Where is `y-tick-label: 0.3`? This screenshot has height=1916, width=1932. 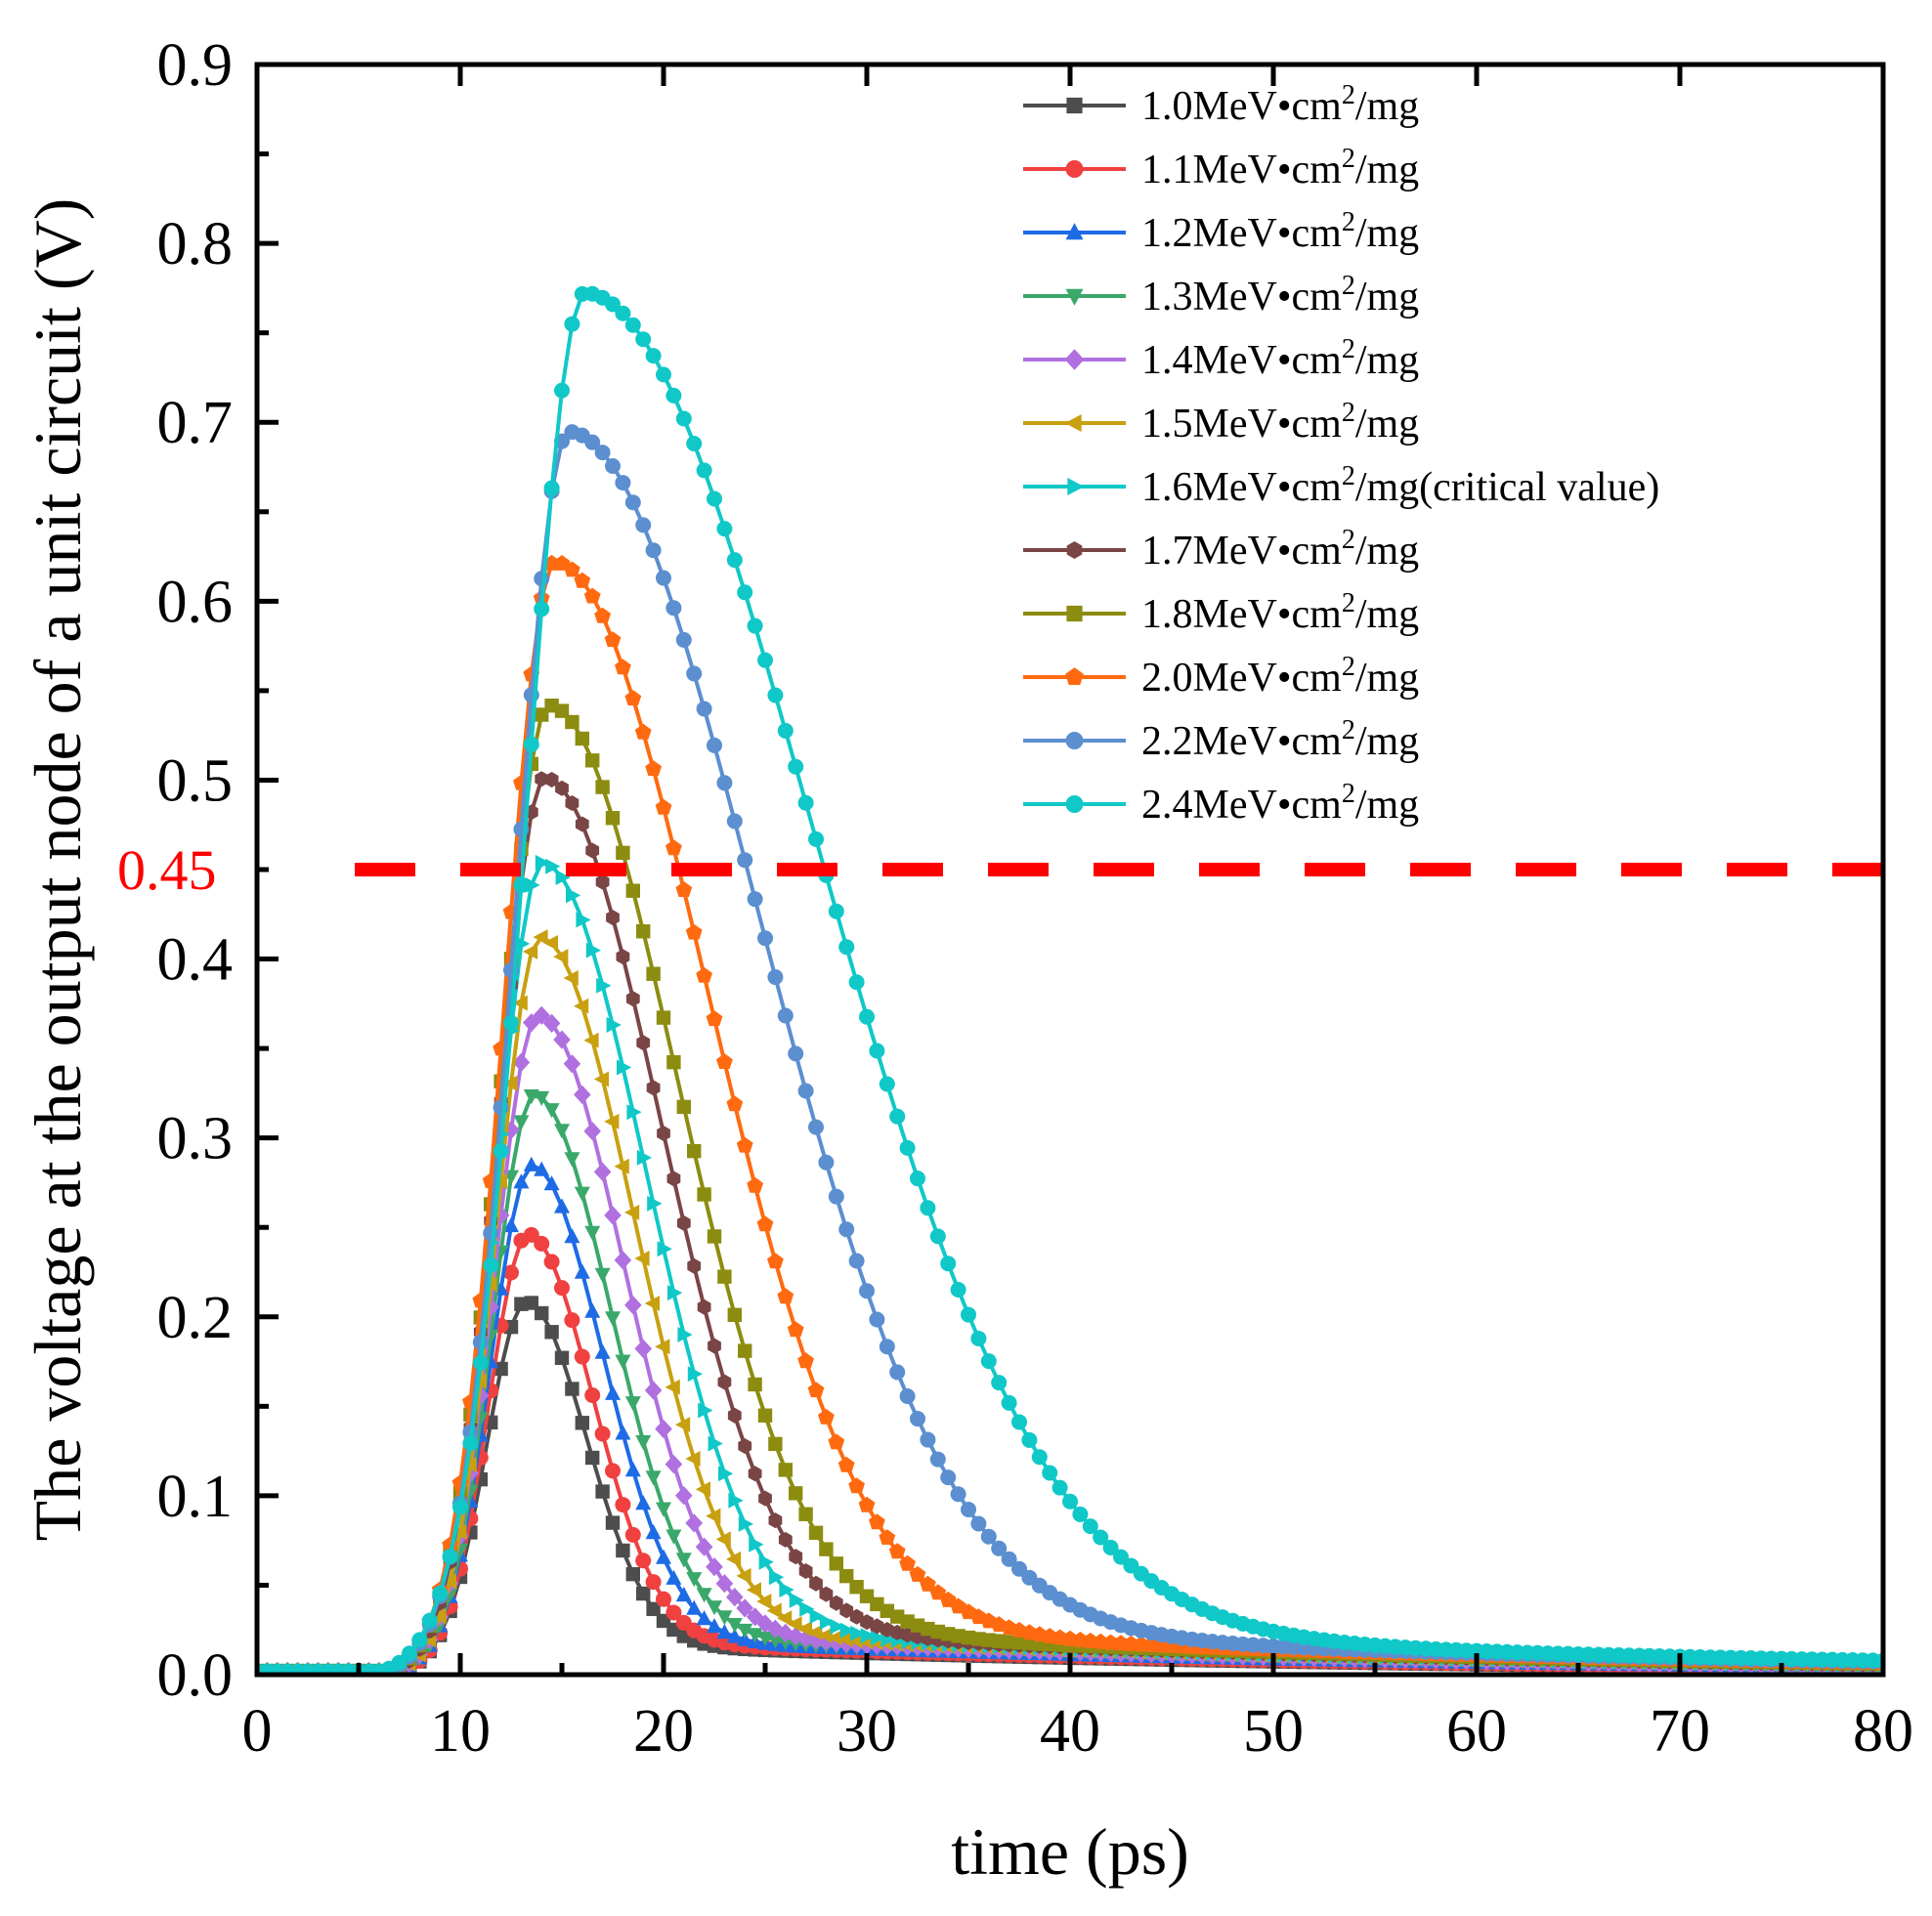 y-tick-label: 0.3 is located at coordinates (196, 1139).